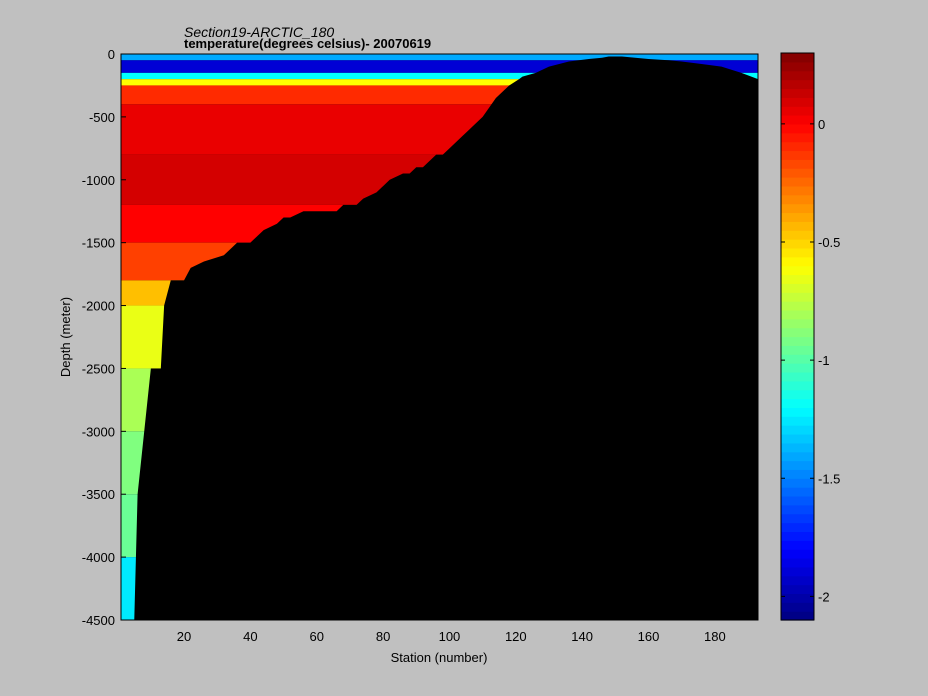  I want to click on x-tick-label-180: 180, so click(715, 636).